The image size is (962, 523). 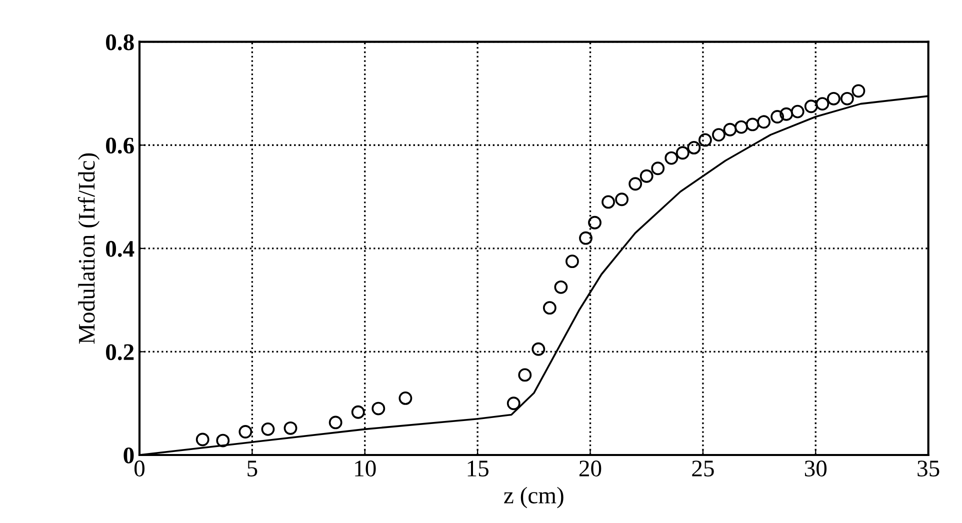 I want to click on y-tick-label: 0.2, so click(x=120, y=352).